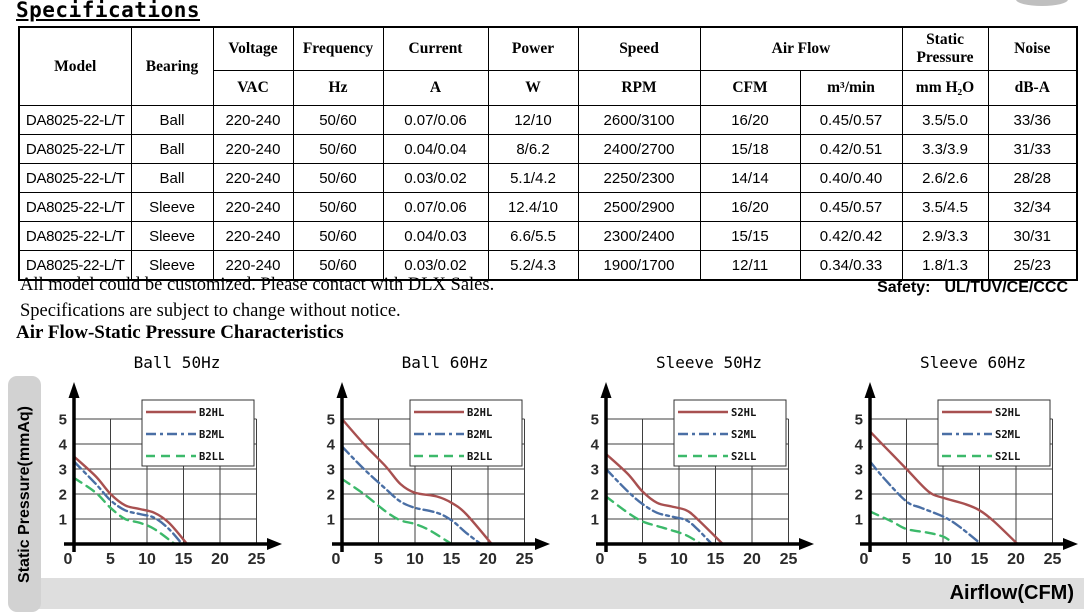 Image resolution: width=1084 pixels, height=615 pixels. Describe the element at coordinates (172, 265) in the screenshot. I see `cell-bearing: Sleeve` at that location.